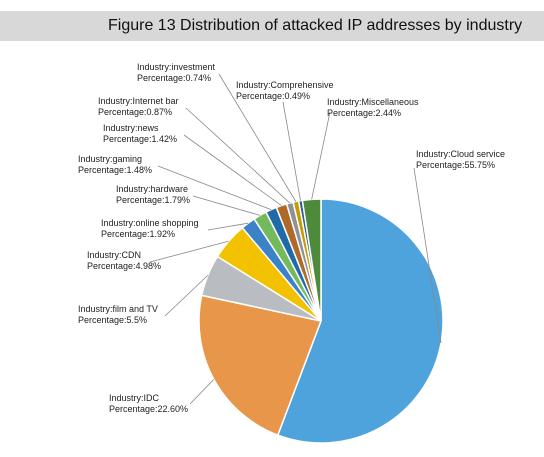 The width and height of the screenshot is (544, 457). Describe the element at coordinates (115, 170) in the screenshot. I see `slice-label-percentage: Percentage:1.48%` at that location.